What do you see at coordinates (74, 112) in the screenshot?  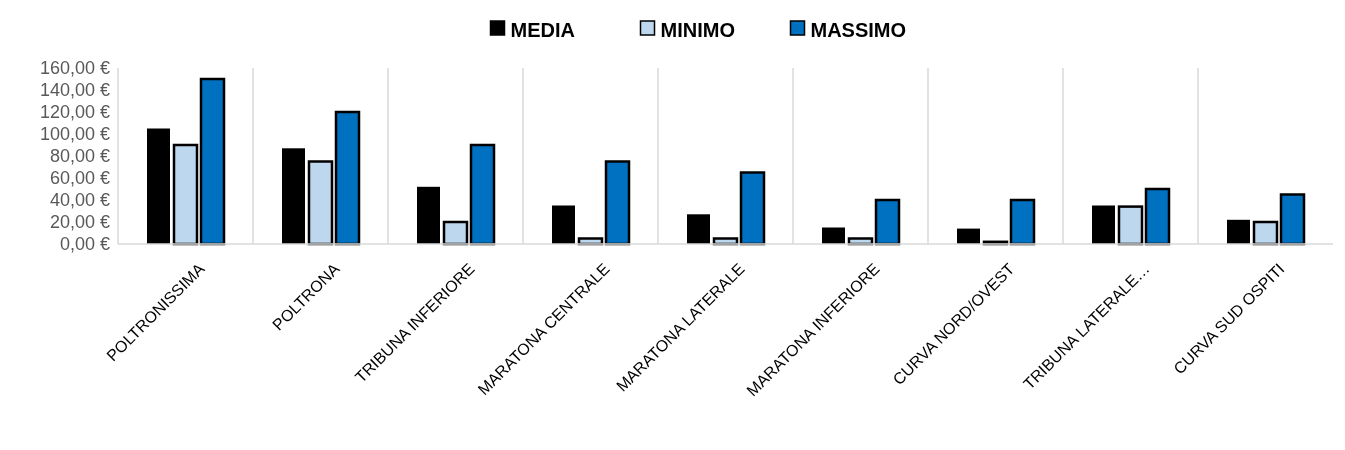 I see `y-tick-label: 120,00 €` at bounding box center [74, 112].